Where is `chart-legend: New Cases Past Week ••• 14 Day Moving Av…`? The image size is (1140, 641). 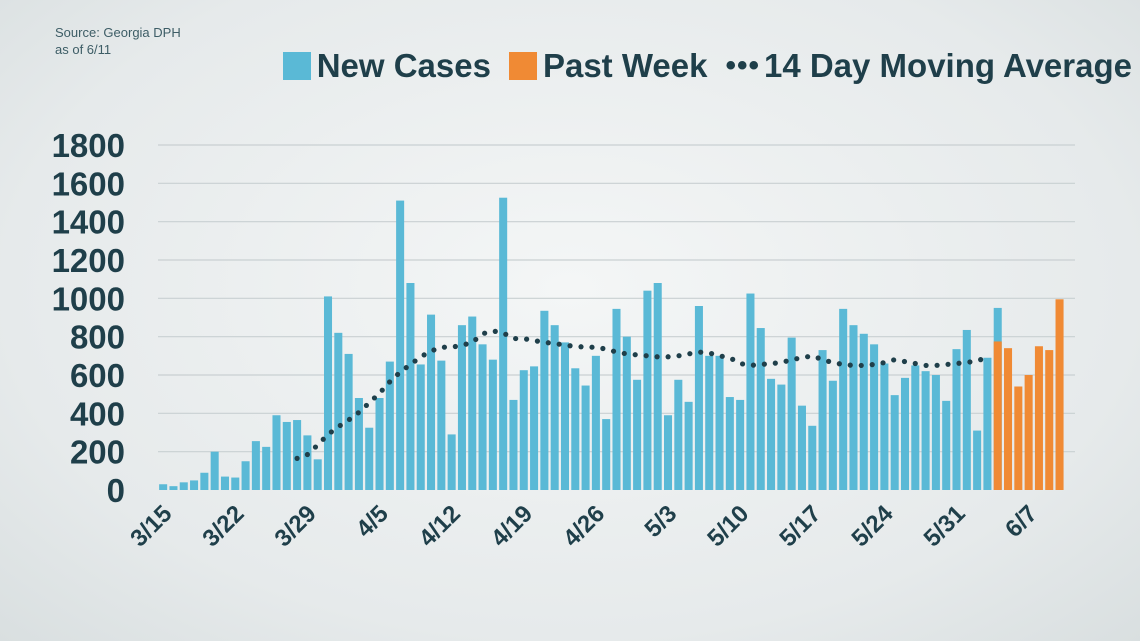
chart-legend: New Cases Past Week ••• 14 Day Moving Av… is located at coordinates (698, 66).